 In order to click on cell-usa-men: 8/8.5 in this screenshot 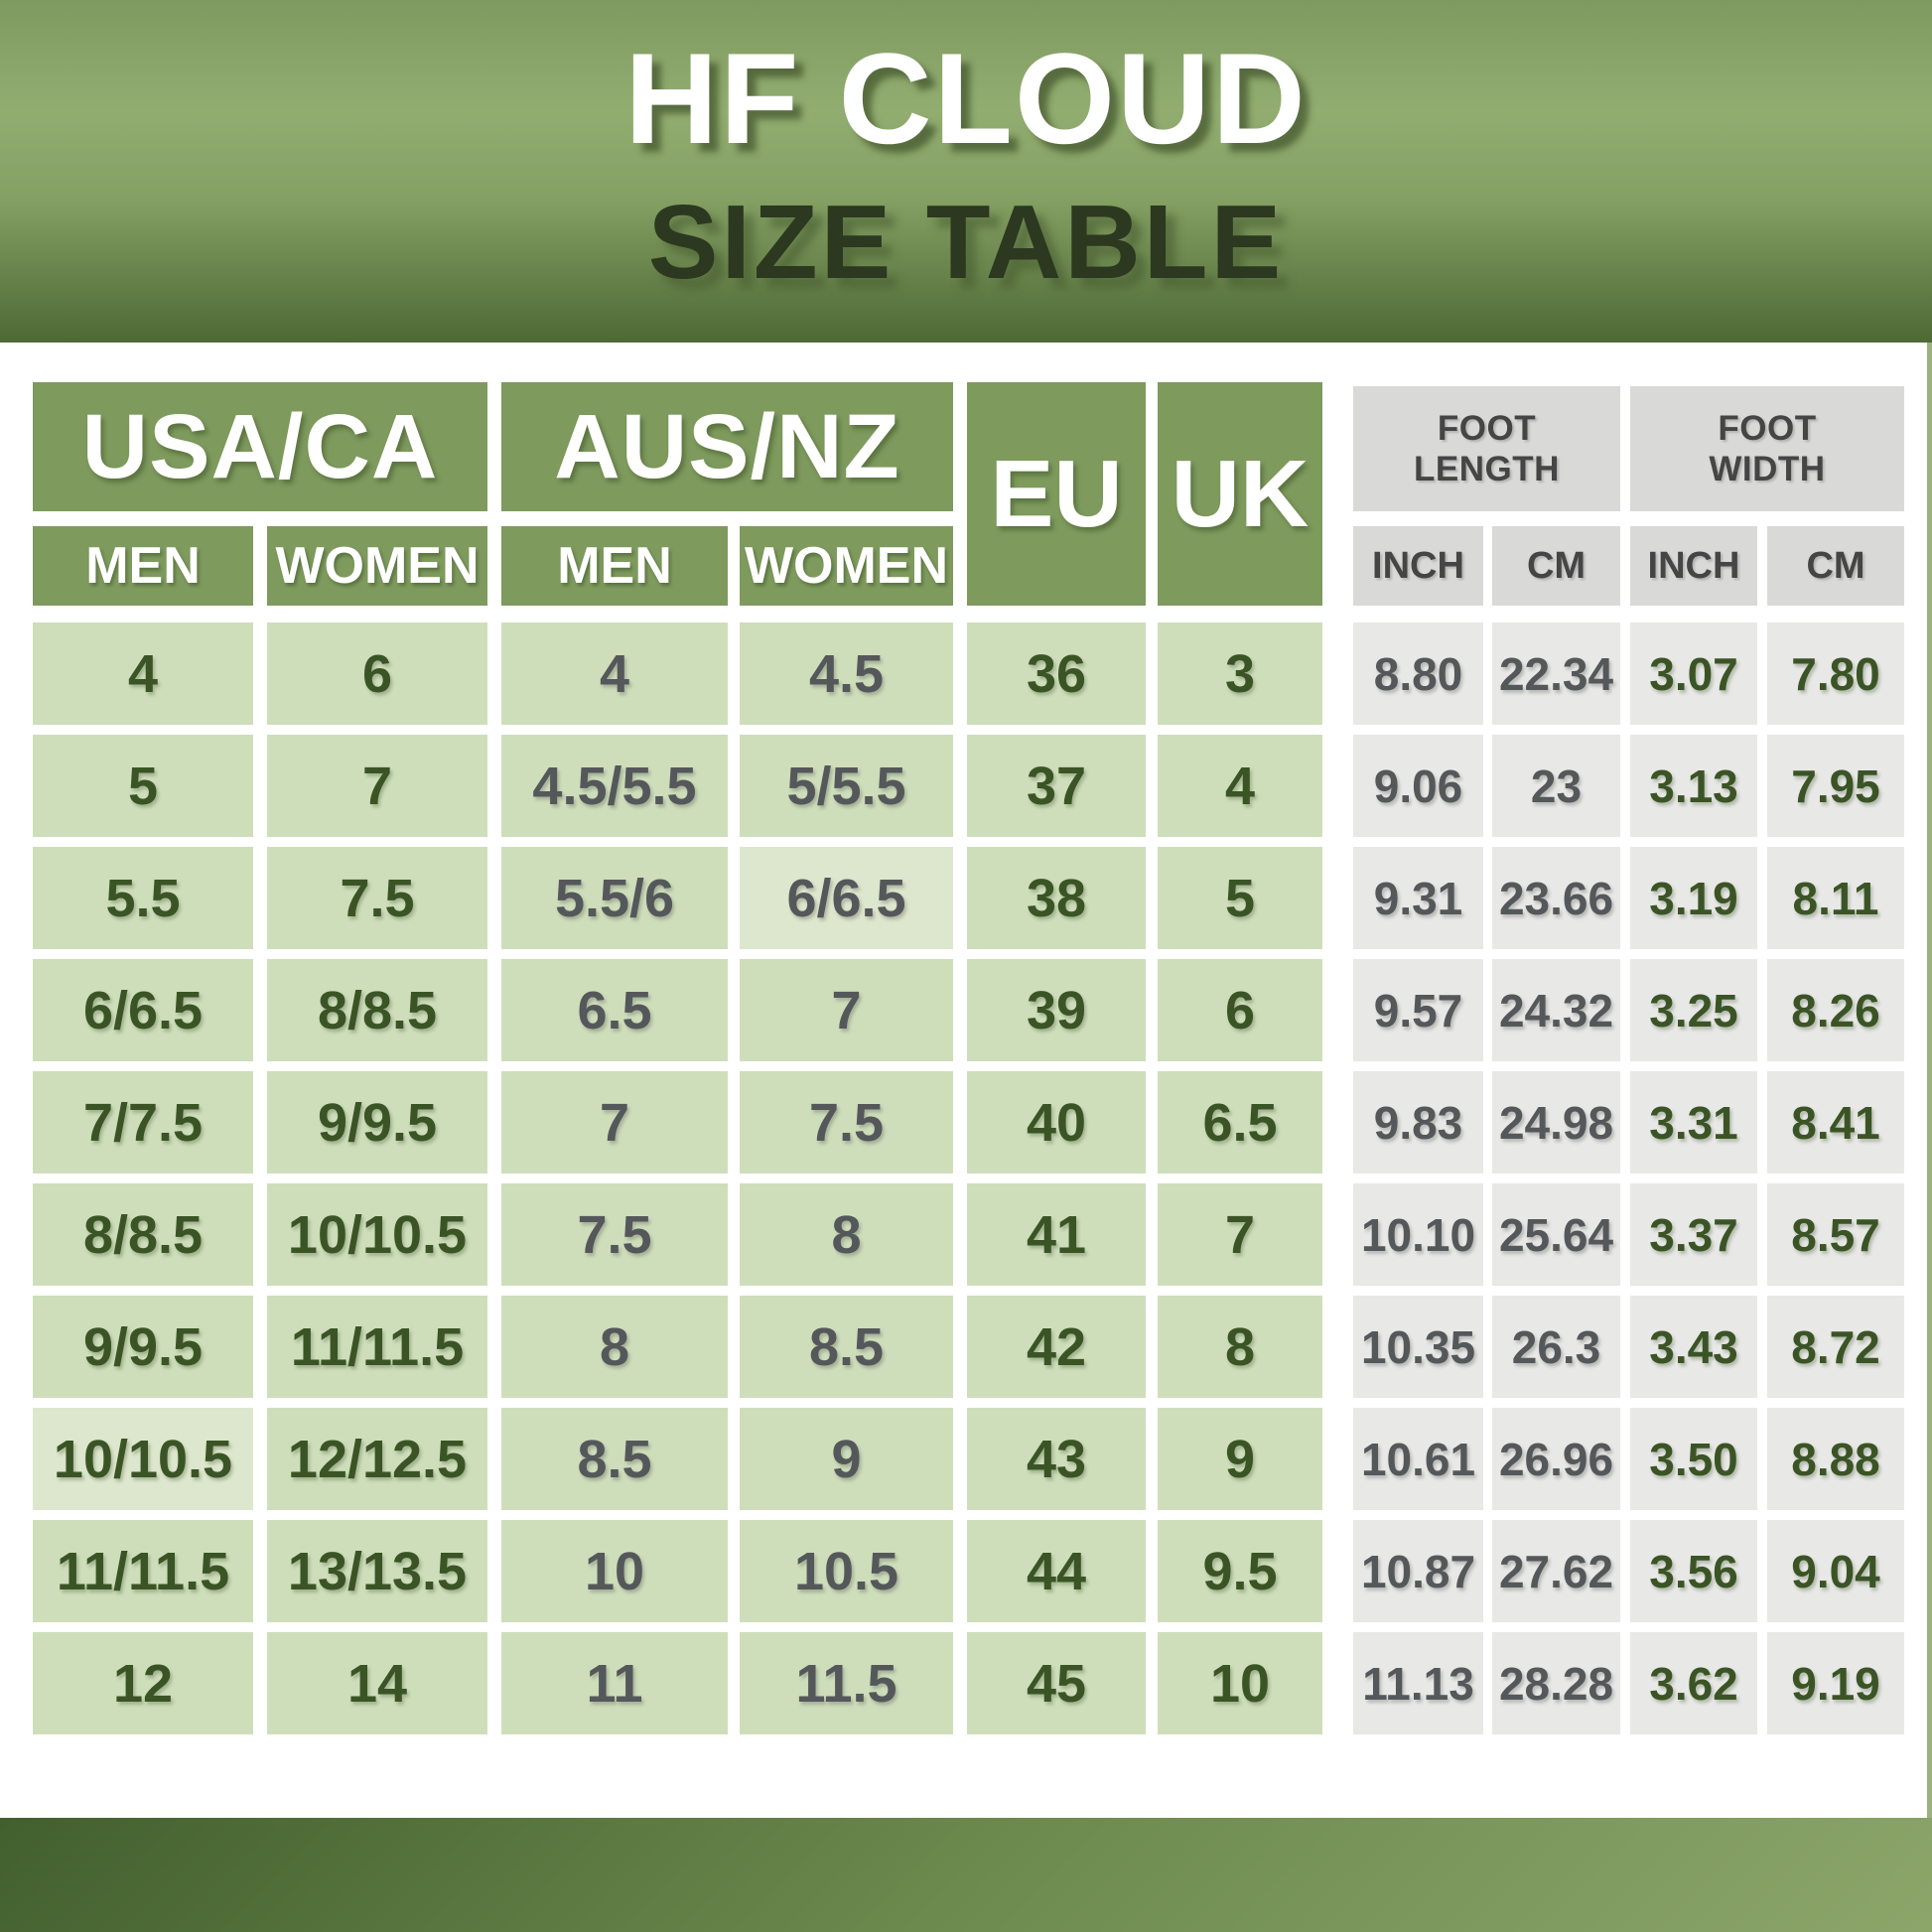, I will do `click(143, 1234)`.